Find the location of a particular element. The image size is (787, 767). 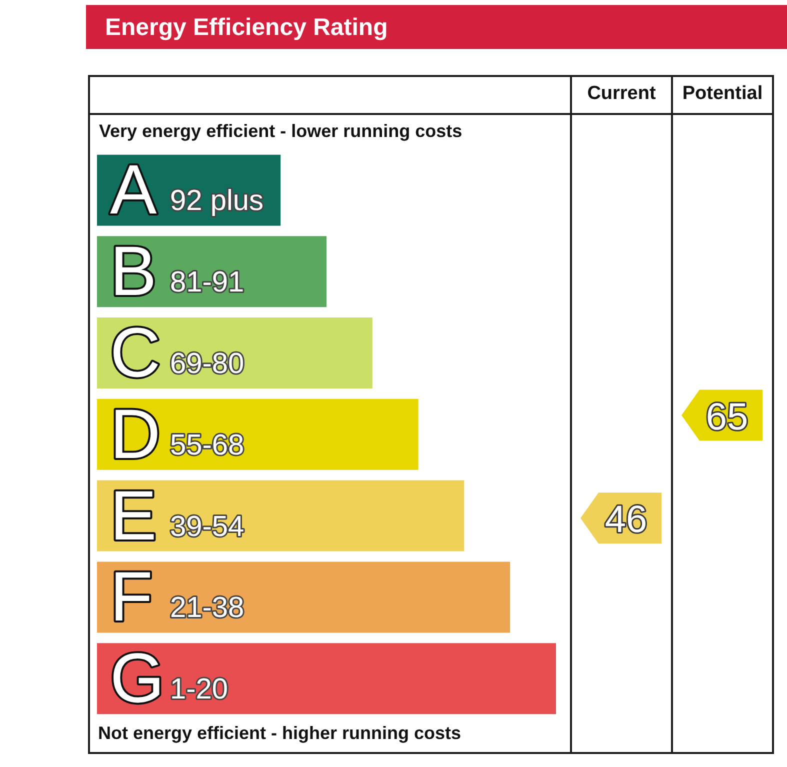

annotation: 92 plus is located at coordinates (217, 201).